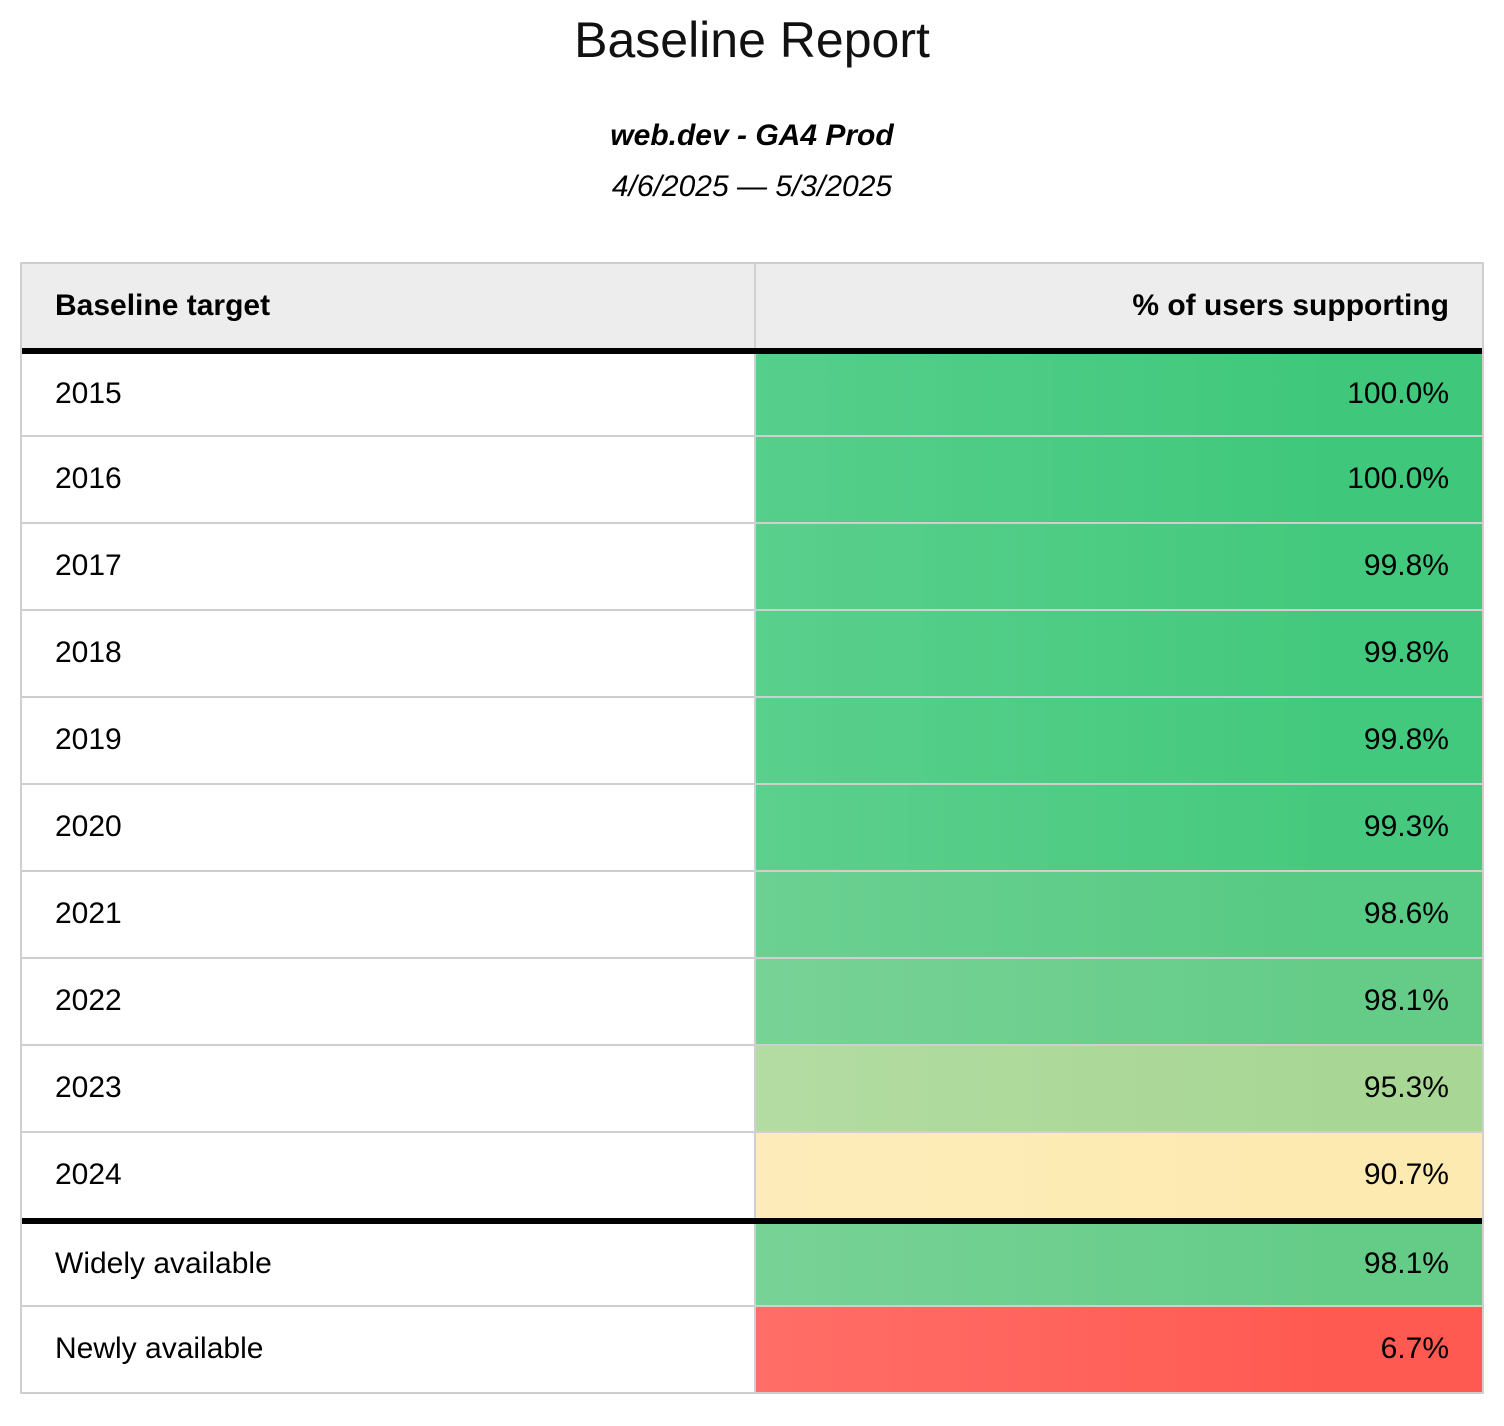 This screenshot has height=1426, width=1504. What do you see at coordinates (1118, 1088) in the screenshot?
I see `row-value: 95.3%` at bounding box center [1118, 1088].